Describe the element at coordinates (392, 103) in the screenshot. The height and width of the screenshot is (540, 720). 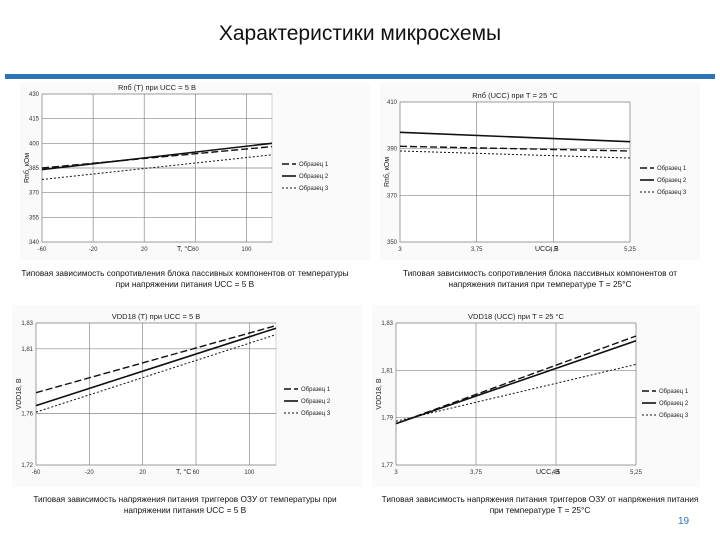
I see `y-tick-label: 410` at that location.